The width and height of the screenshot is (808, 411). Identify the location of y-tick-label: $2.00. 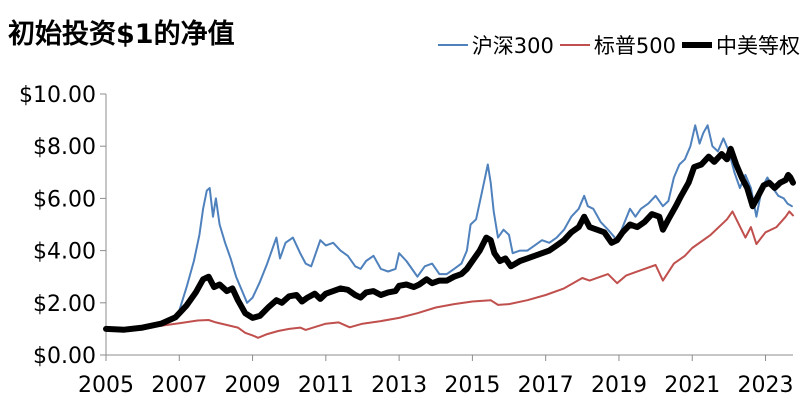
(64, 304).